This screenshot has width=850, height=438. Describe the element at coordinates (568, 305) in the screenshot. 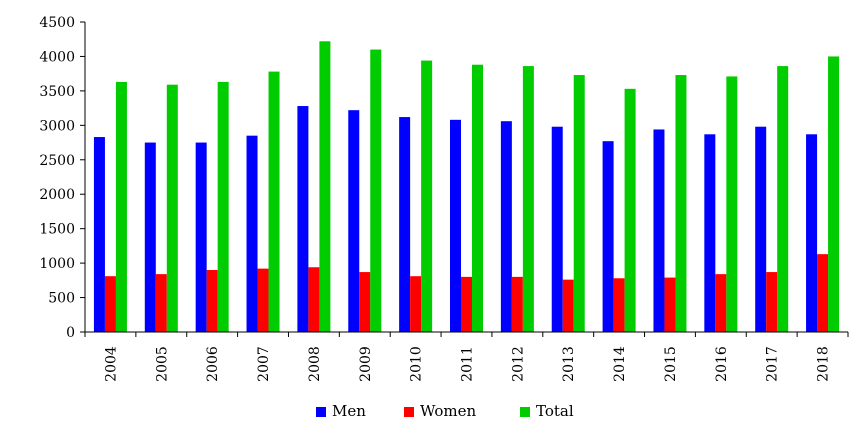

I see `bar-women-2013` at that location.